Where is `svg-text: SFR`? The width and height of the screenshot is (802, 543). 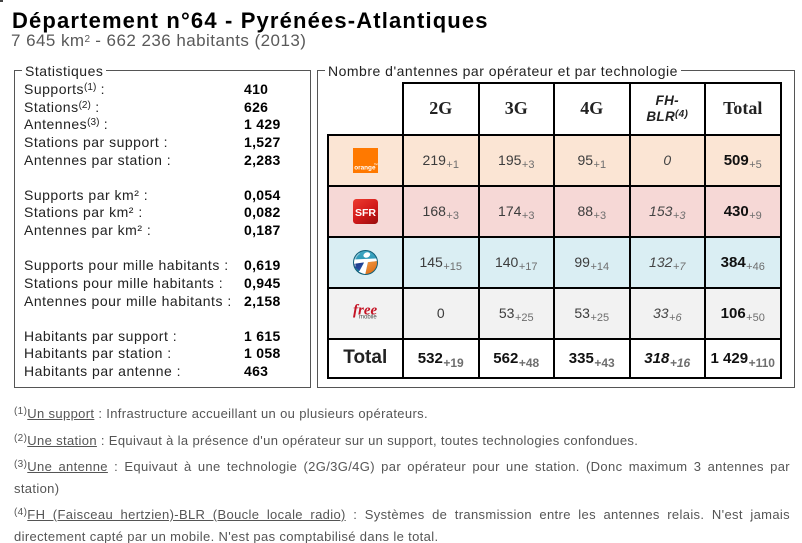
svg-text: SFR is located at coordinates (365, 212).